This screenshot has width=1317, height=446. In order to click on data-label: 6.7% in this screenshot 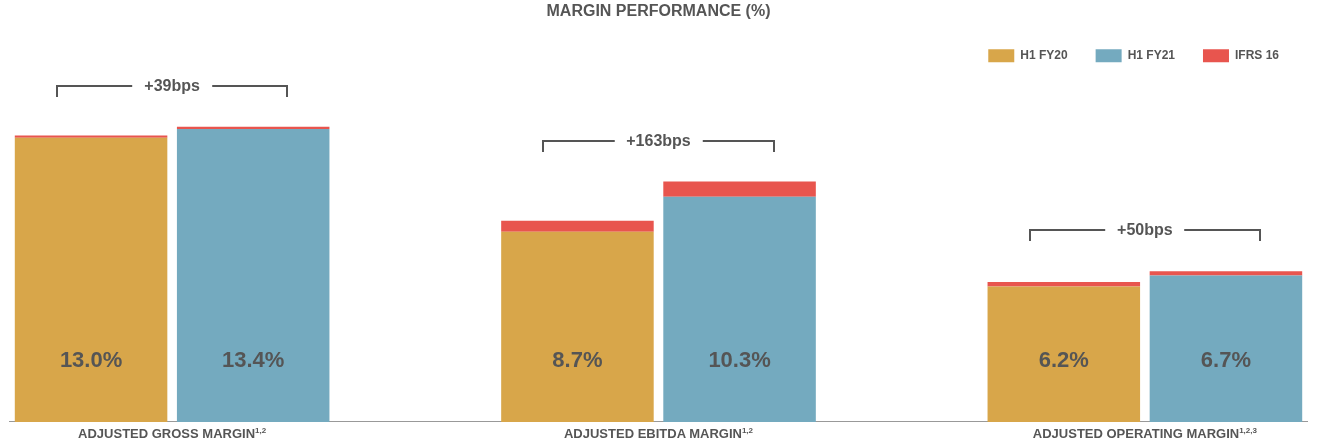, I will do `click(1226, 360)`.